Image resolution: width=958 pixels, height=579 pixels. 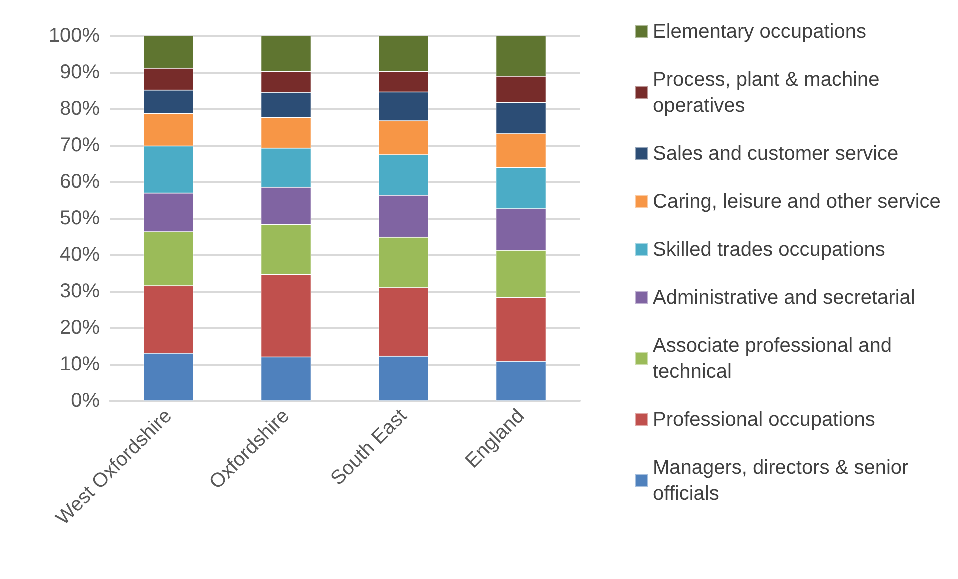 I want to click on legend-label: Elementary occupations, so click(x=759, y=32).